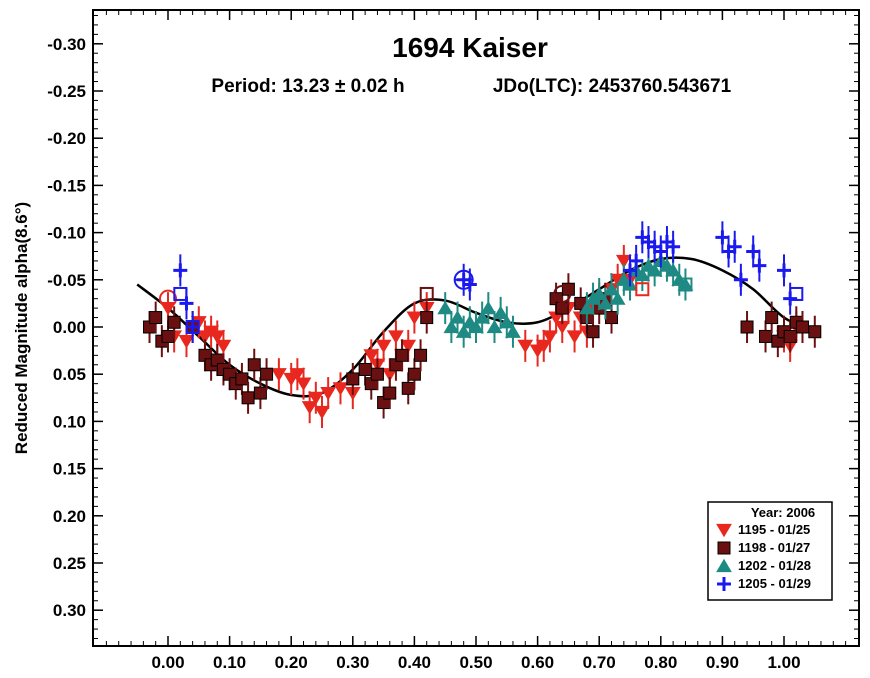 The height and width of the screenshot is (678, 870). I want to click on y-tick-label: -0.20, so click(66, 138).